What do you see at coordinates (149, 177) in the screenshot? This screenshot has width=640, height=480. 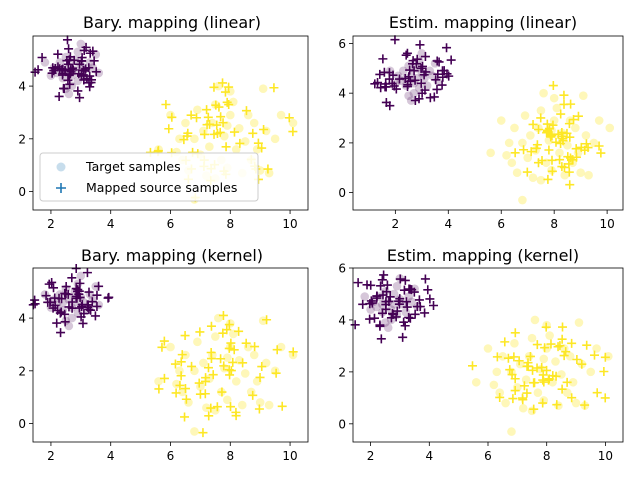 I see `legend: Target samples Mapped source samples` at bounding box center [149, 177].